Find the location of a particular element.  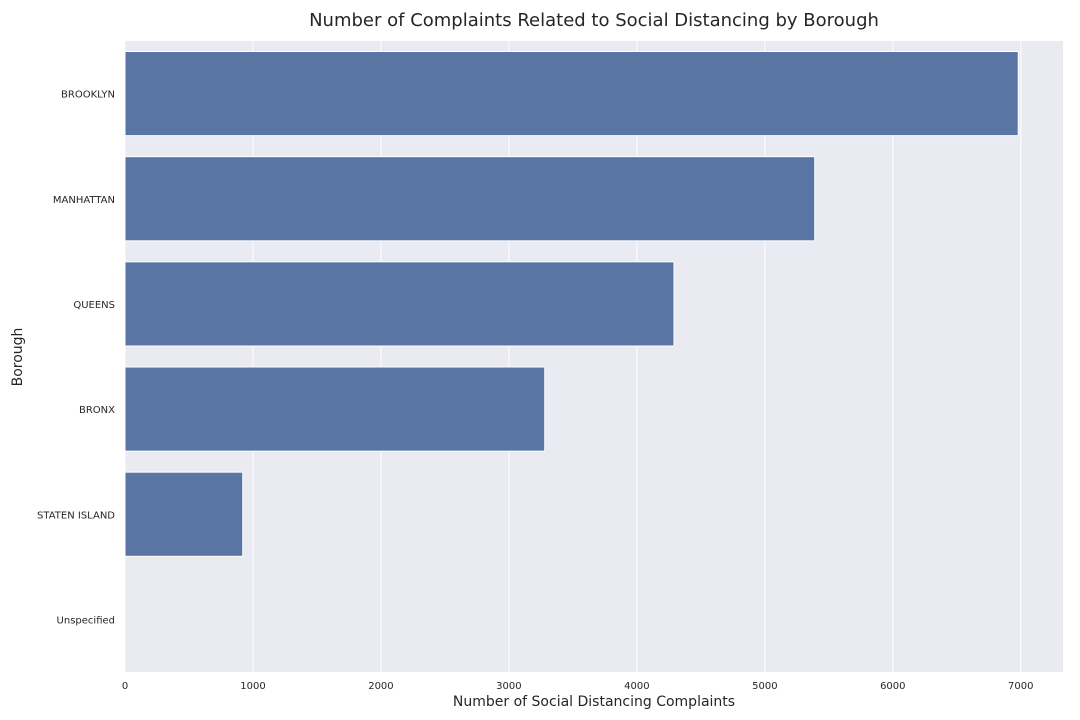

x-tick-label: 3000 is located at coordinates (508, 686).